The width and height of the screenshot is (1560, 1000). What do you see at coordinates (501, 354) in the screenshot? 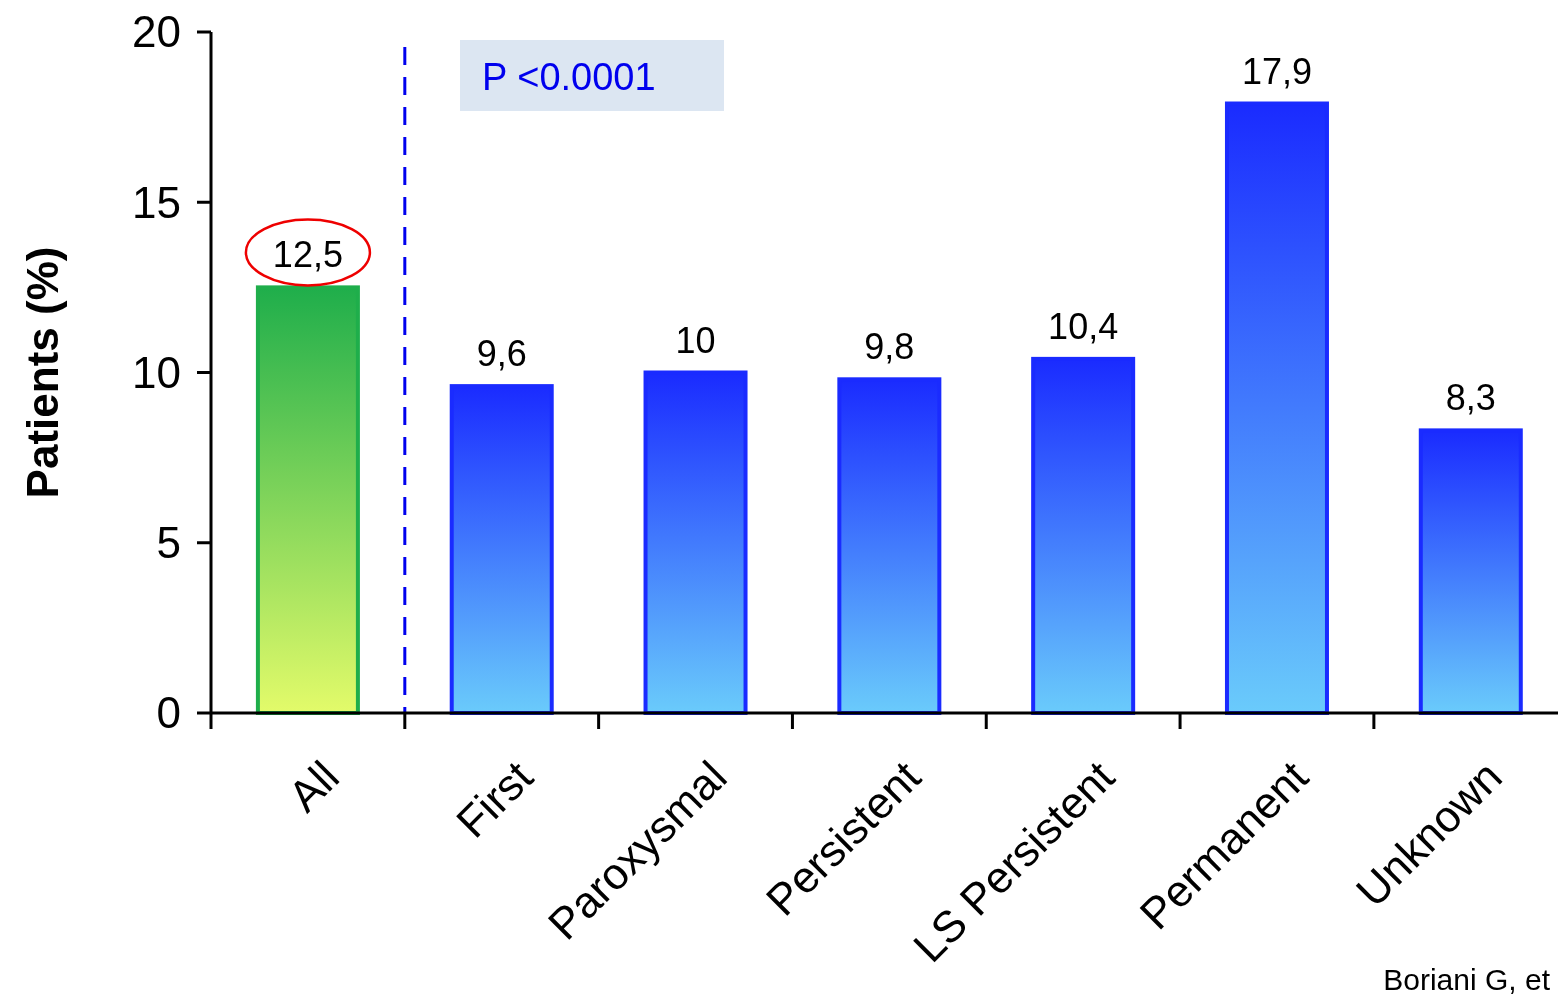
I see `data-label: 9,6` at bounding box center [501, 354].